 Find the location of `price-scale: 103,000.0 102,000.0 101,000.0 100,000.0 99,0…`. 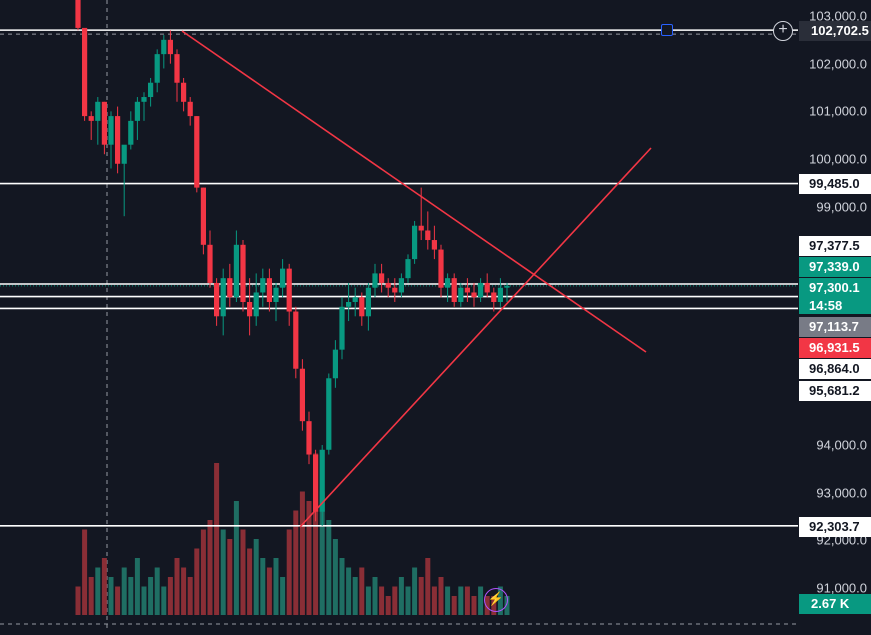

price-scale: 103,000.0 102,000.0 101,000.0 100,000.0 99,0… is located at coordinates (834, 315).